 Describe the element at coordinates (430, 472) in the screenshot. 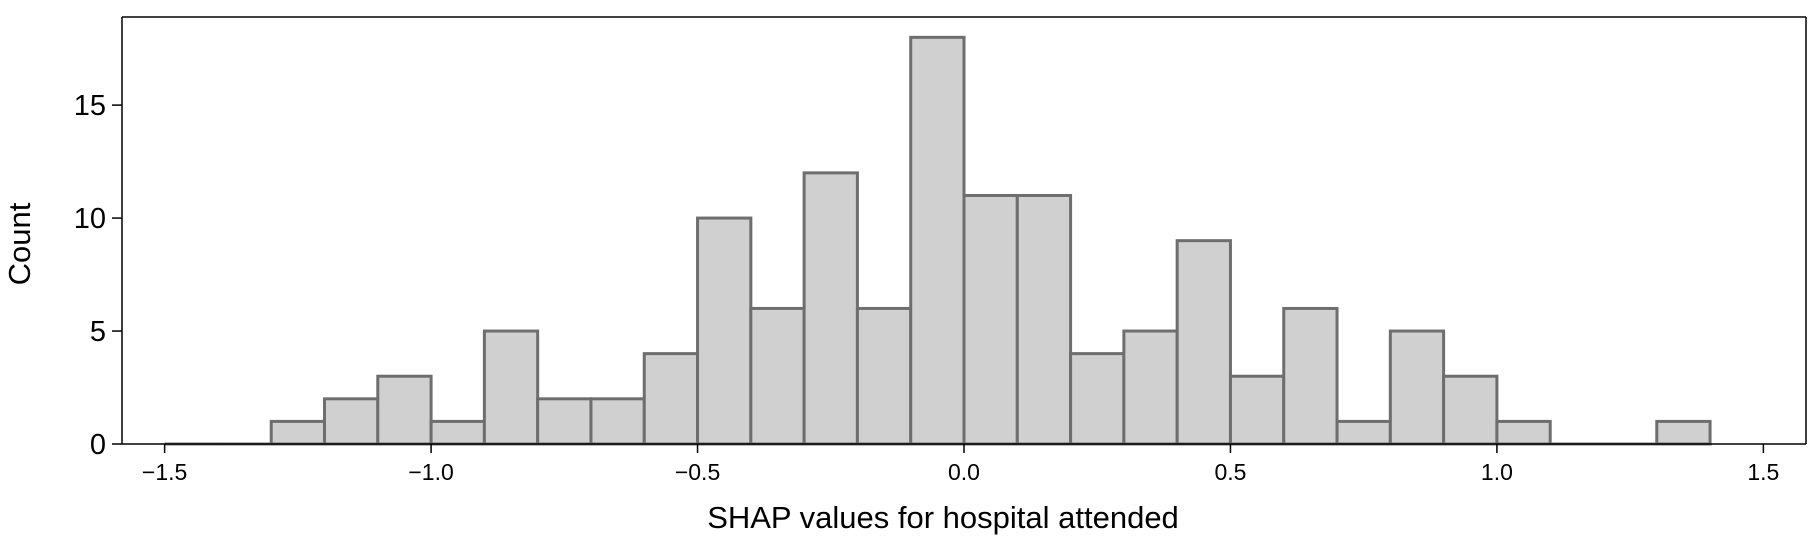

I see `x-tick-label: −1.0` at that location.